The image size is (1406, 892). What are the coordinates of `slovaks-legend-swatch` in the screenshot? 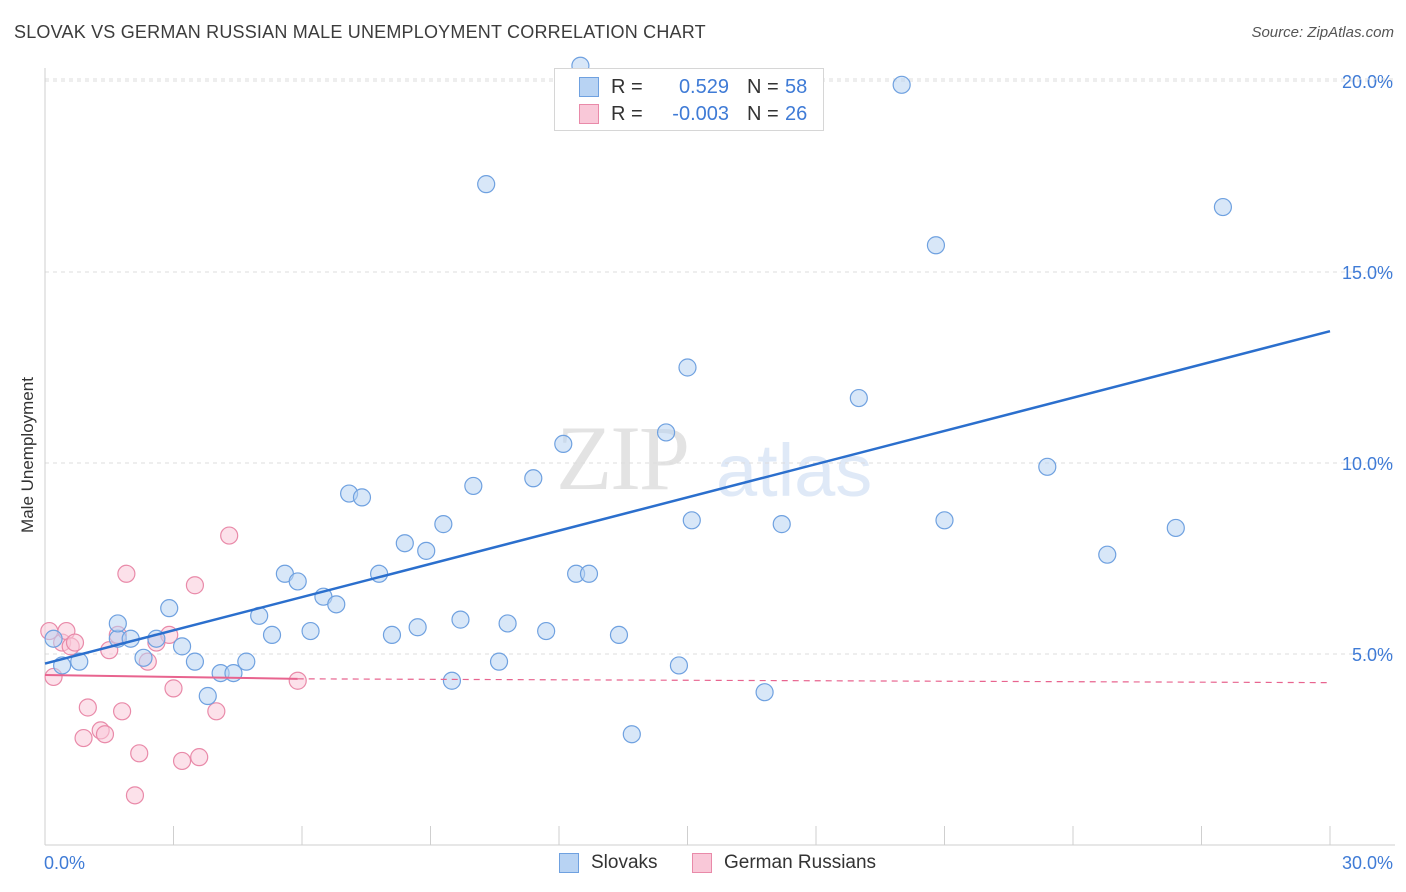 It's located at (569, 863).